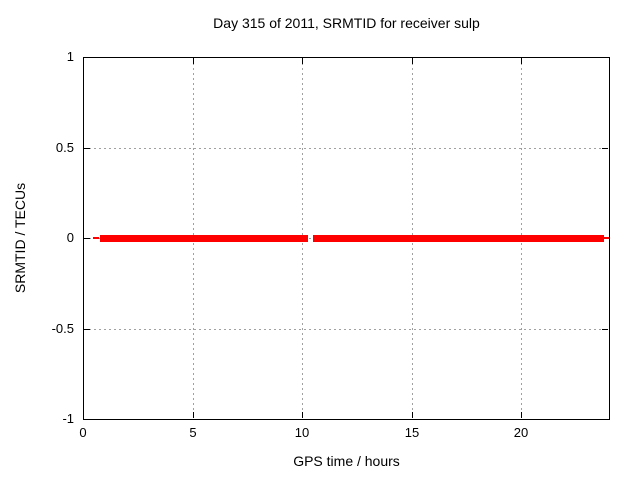  What do you see at coordinates (70, 237) in the screenshot?
I see `y-tick-label: 0` at bounding box center [70, 237].